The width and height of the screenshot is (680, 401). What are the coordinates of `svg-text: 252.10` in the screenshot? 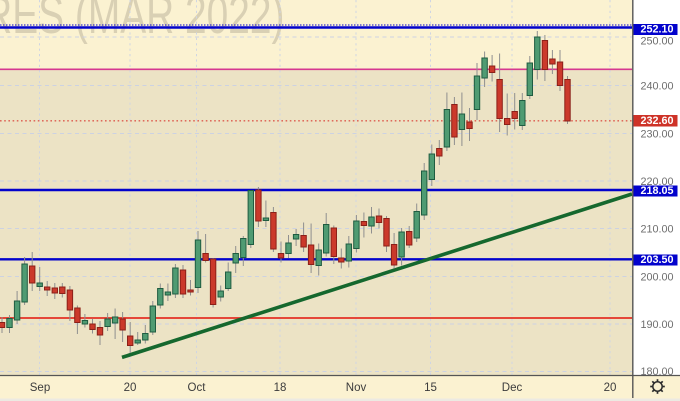 It's located at (657, 29).